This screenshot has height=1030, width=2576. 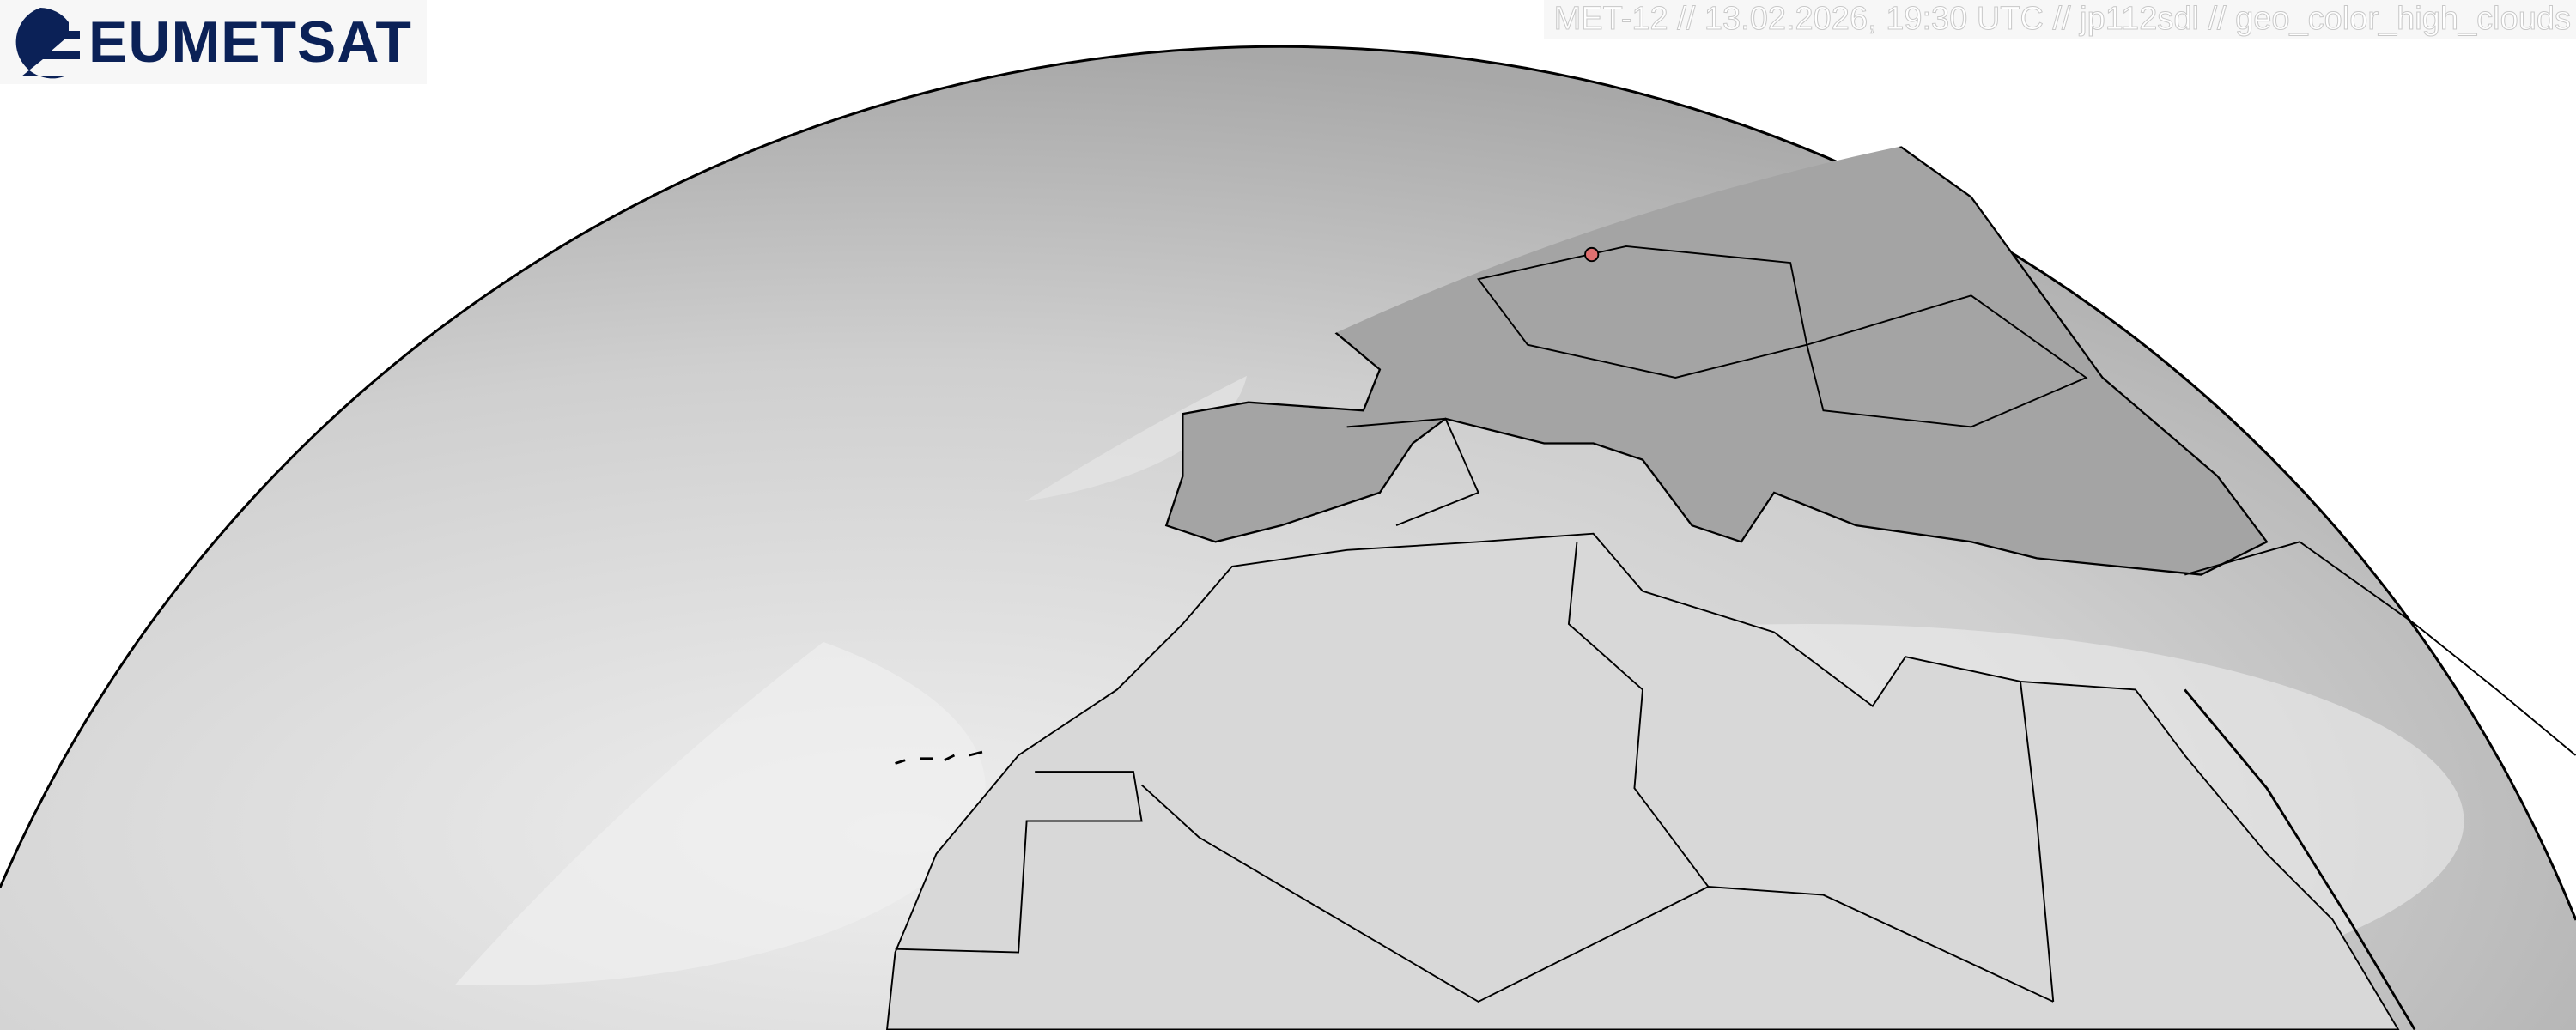 I want to click on logo-text: EUMETSAT, so click(x=250, y=42).